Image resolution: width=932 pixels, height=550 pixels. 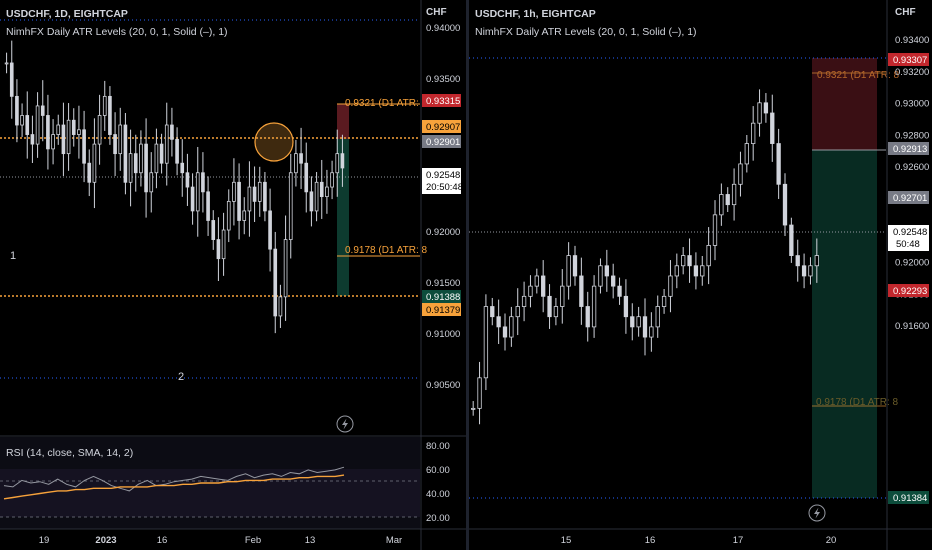 I want to click on time-tick-label: 13, so click(x=310, y=540).